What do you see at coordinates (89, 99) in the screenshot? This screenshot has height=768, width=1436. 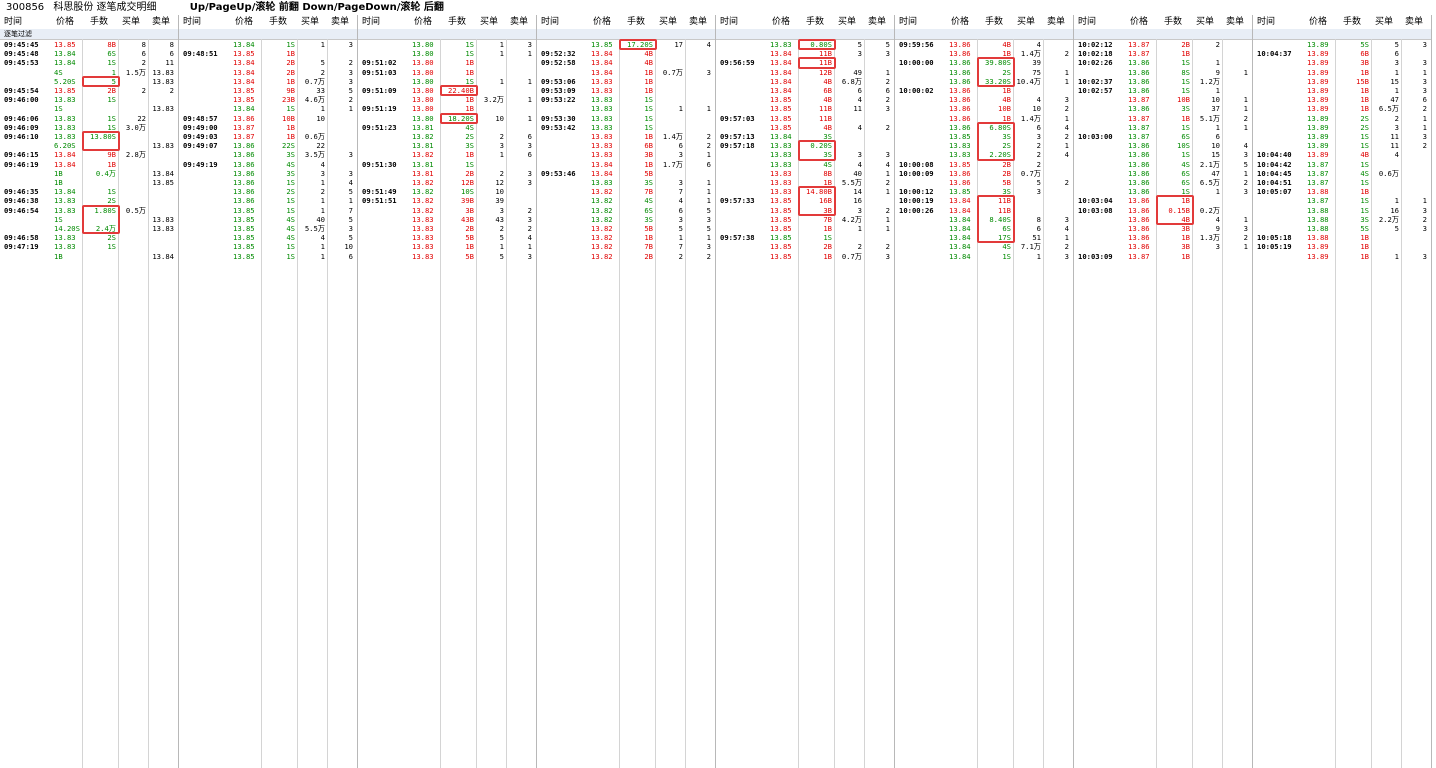 I see `table-row: 09:46:00 13.83 1S` at bounding box center [89, 99].